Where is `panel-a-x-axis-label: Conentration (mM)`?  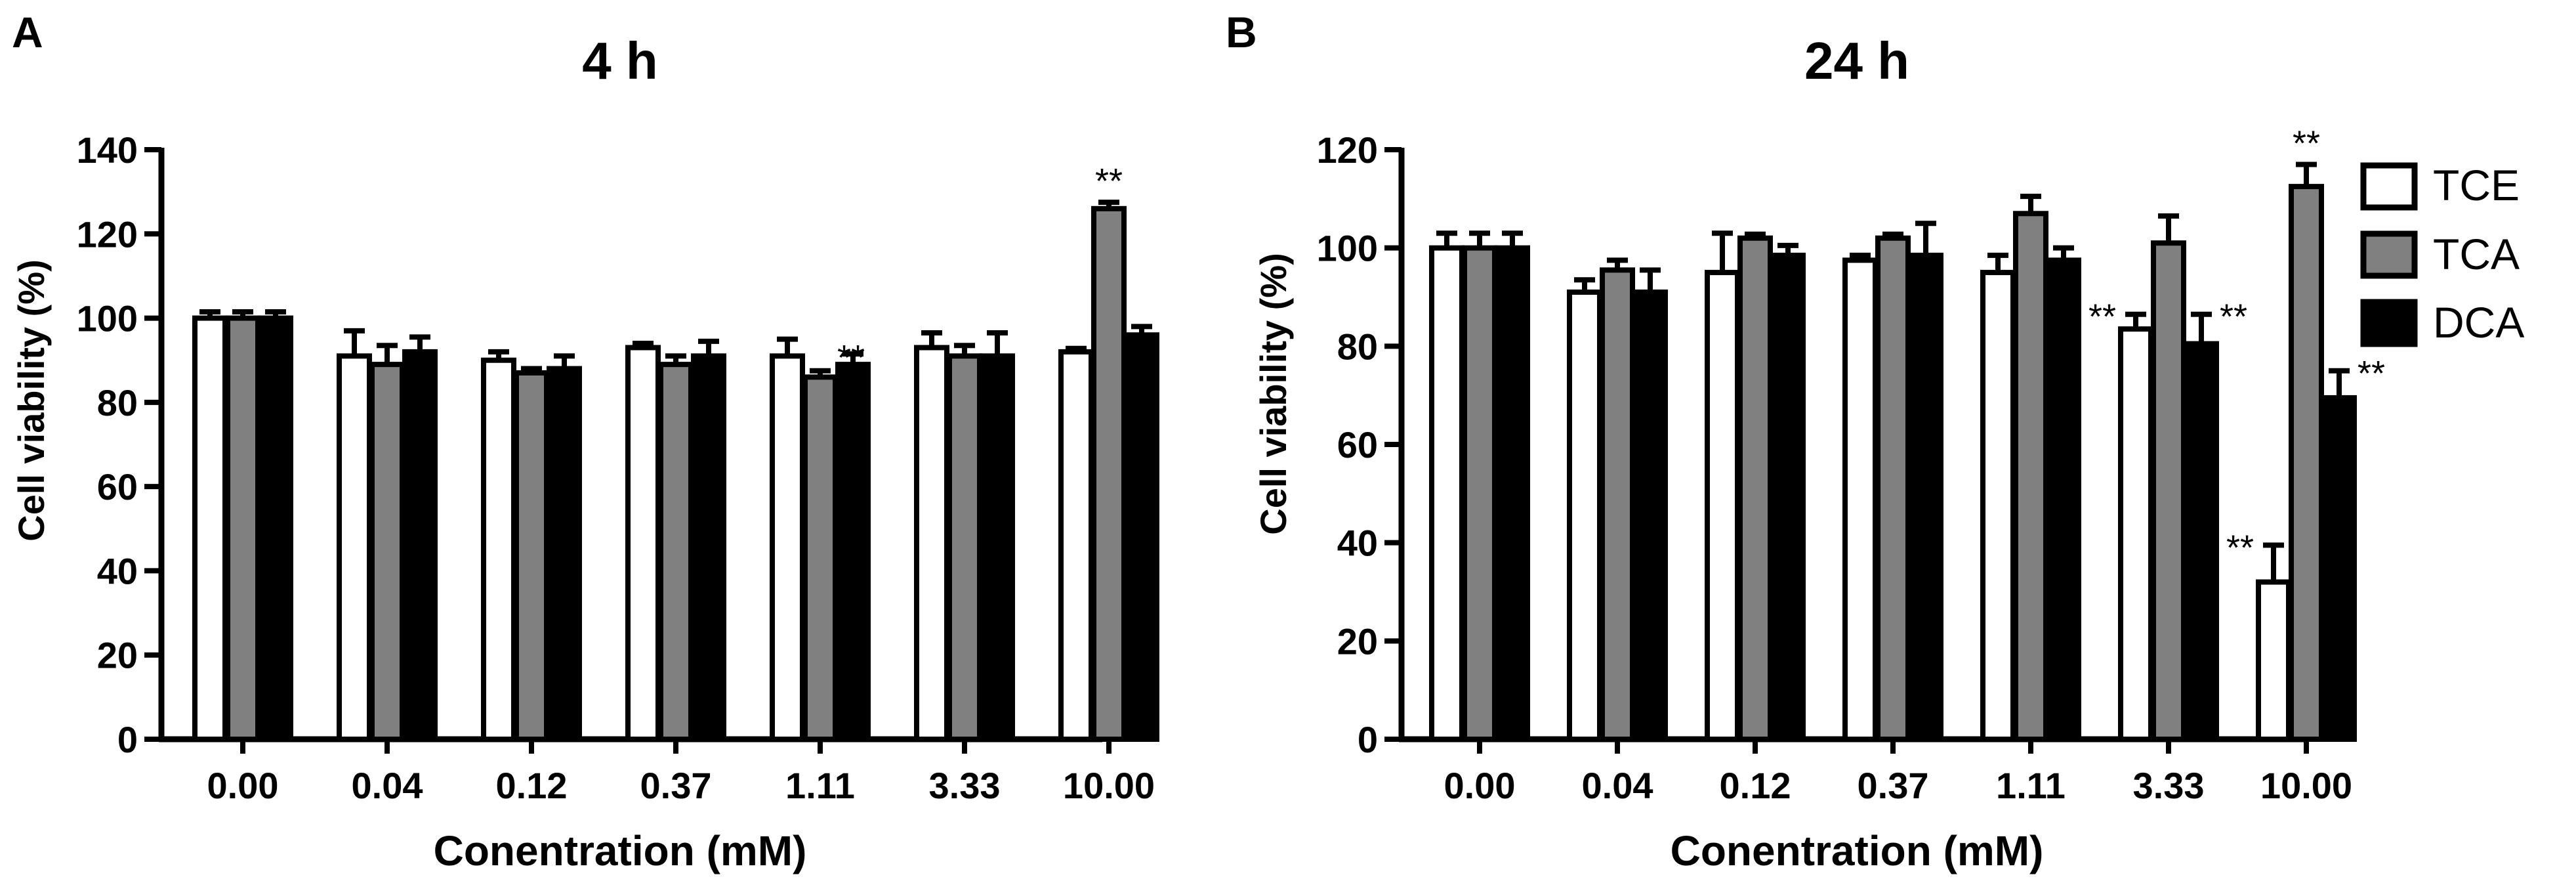
panel-a-x-axis-label: Conentration (mM) is located at coordinates (620, 850).